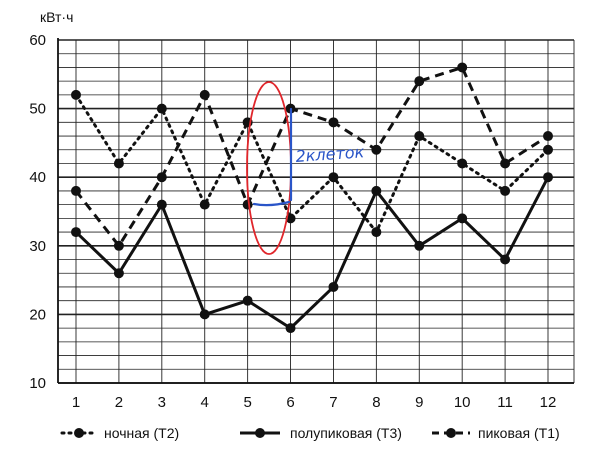 This screenshot has width=606, height=458. I want to click on y-tick-label: 30, so click(37, 246).